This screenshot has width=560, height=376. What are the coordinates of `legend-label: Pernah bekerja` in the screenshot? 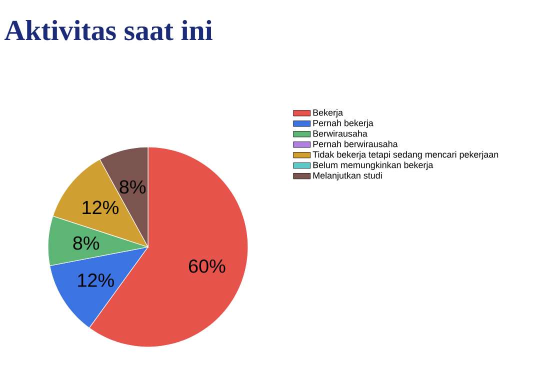 It's located at (343, 124).